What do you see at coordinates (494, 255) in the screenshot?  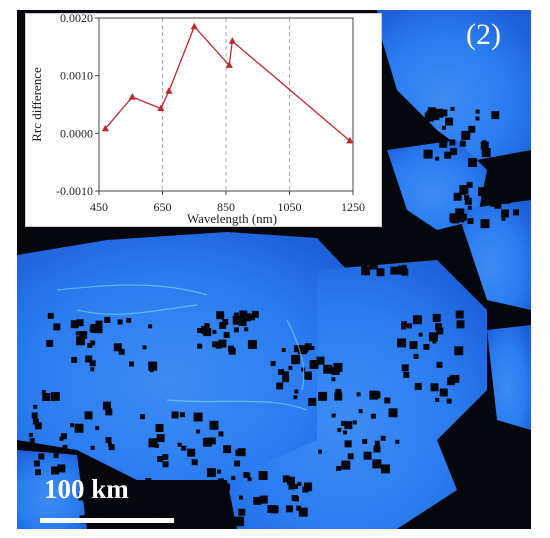 I see `water-patch` at bounding box center [494, 255].